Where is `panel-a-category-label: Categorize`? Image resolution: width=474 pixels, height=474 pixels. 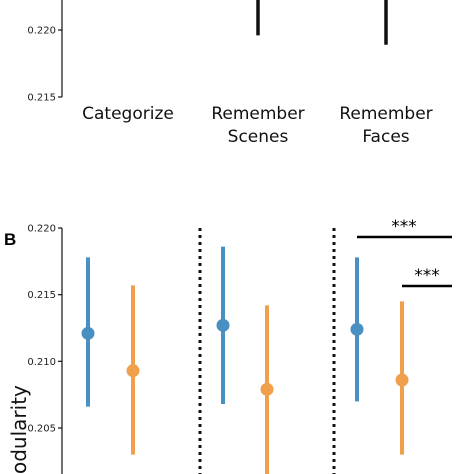
panel-a-category-label: Categorize is located at coordinates (128, 114).